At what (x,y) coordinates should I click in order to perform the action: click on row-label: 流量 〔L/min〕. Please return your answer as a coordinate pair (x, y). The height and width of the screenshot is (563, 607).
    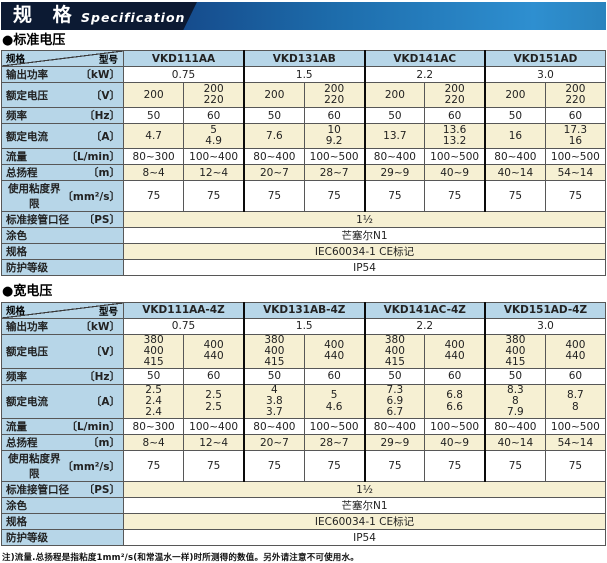
    Looking at the image, I should click on (62, 427).